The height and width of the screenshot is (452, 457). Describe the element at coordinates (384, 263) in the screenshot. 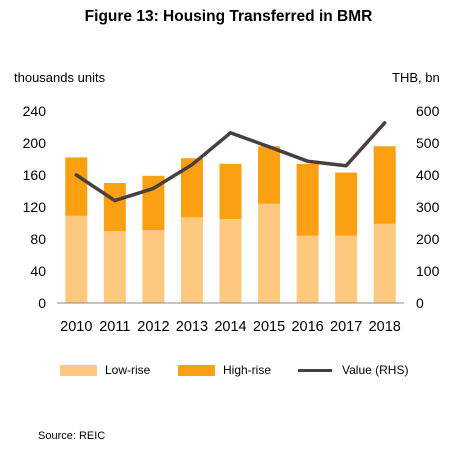

I see `bar-low-rise-2018` at that location.